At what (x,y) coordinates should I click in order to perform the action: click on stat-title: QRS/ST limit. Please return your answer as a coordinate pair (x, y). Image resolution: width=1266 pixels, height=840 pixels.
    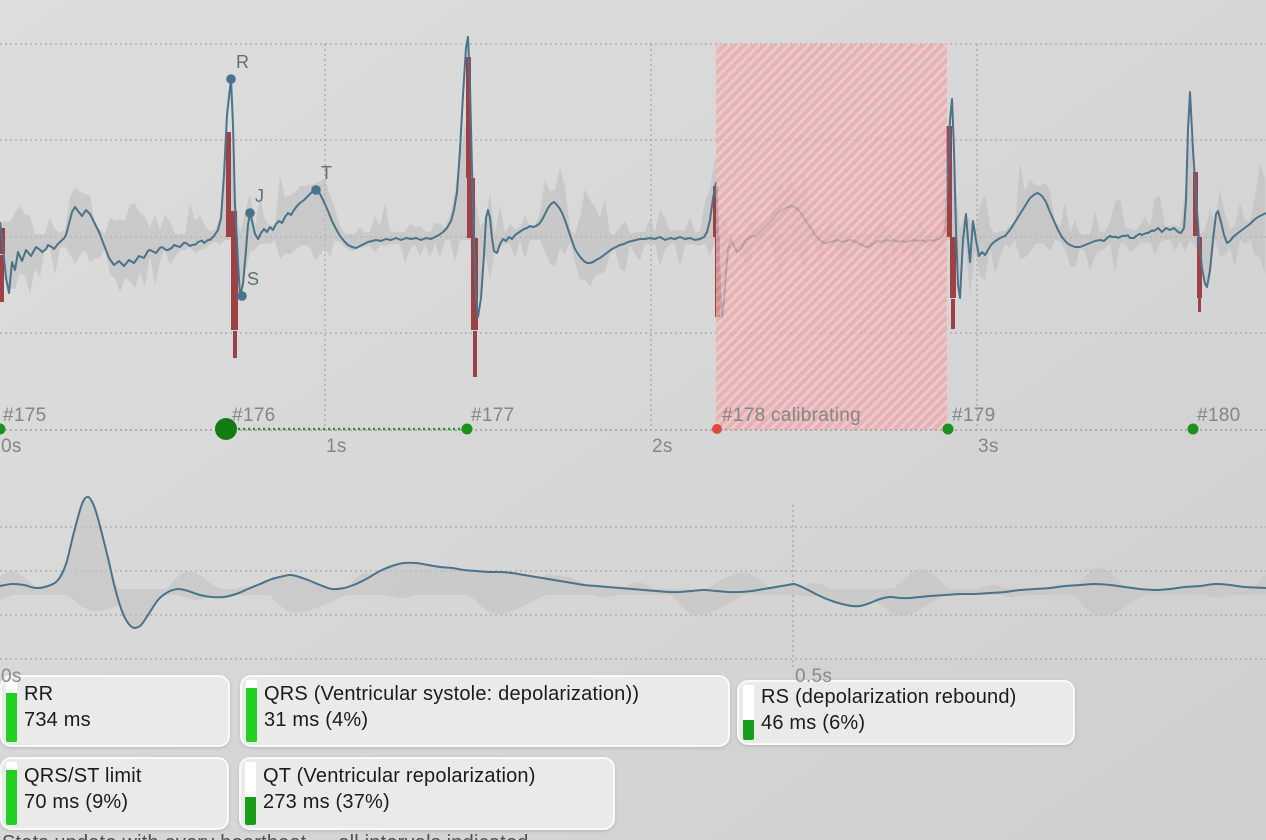
    Looking at the image, I should click on (83, 776).